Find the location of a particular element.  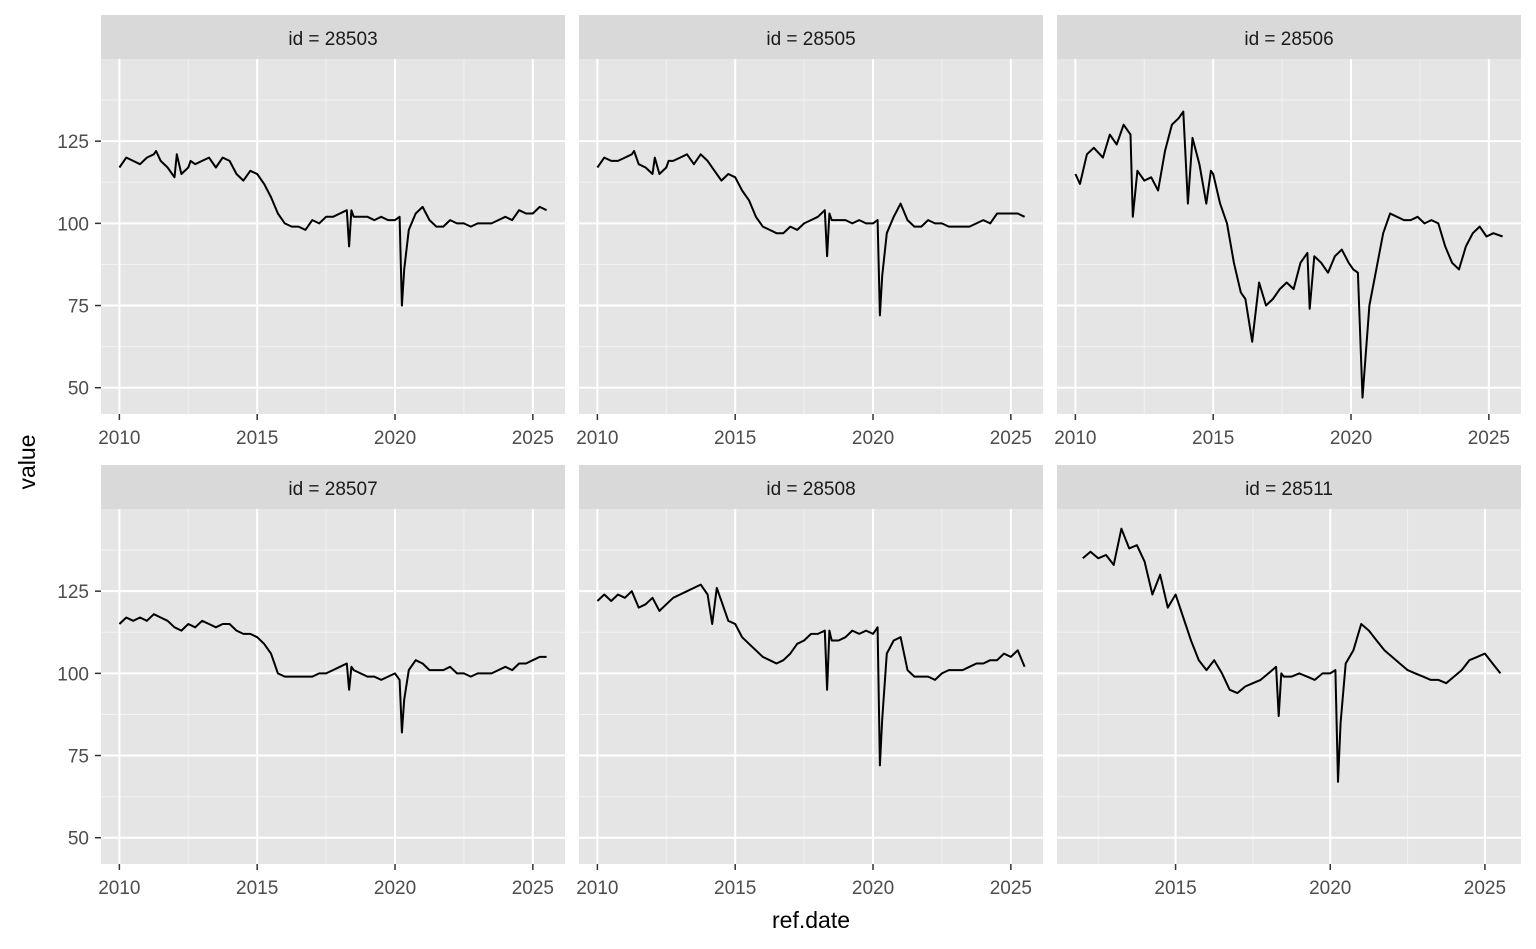

x-axis-title: ref.date is located at coordinates (811, 920).